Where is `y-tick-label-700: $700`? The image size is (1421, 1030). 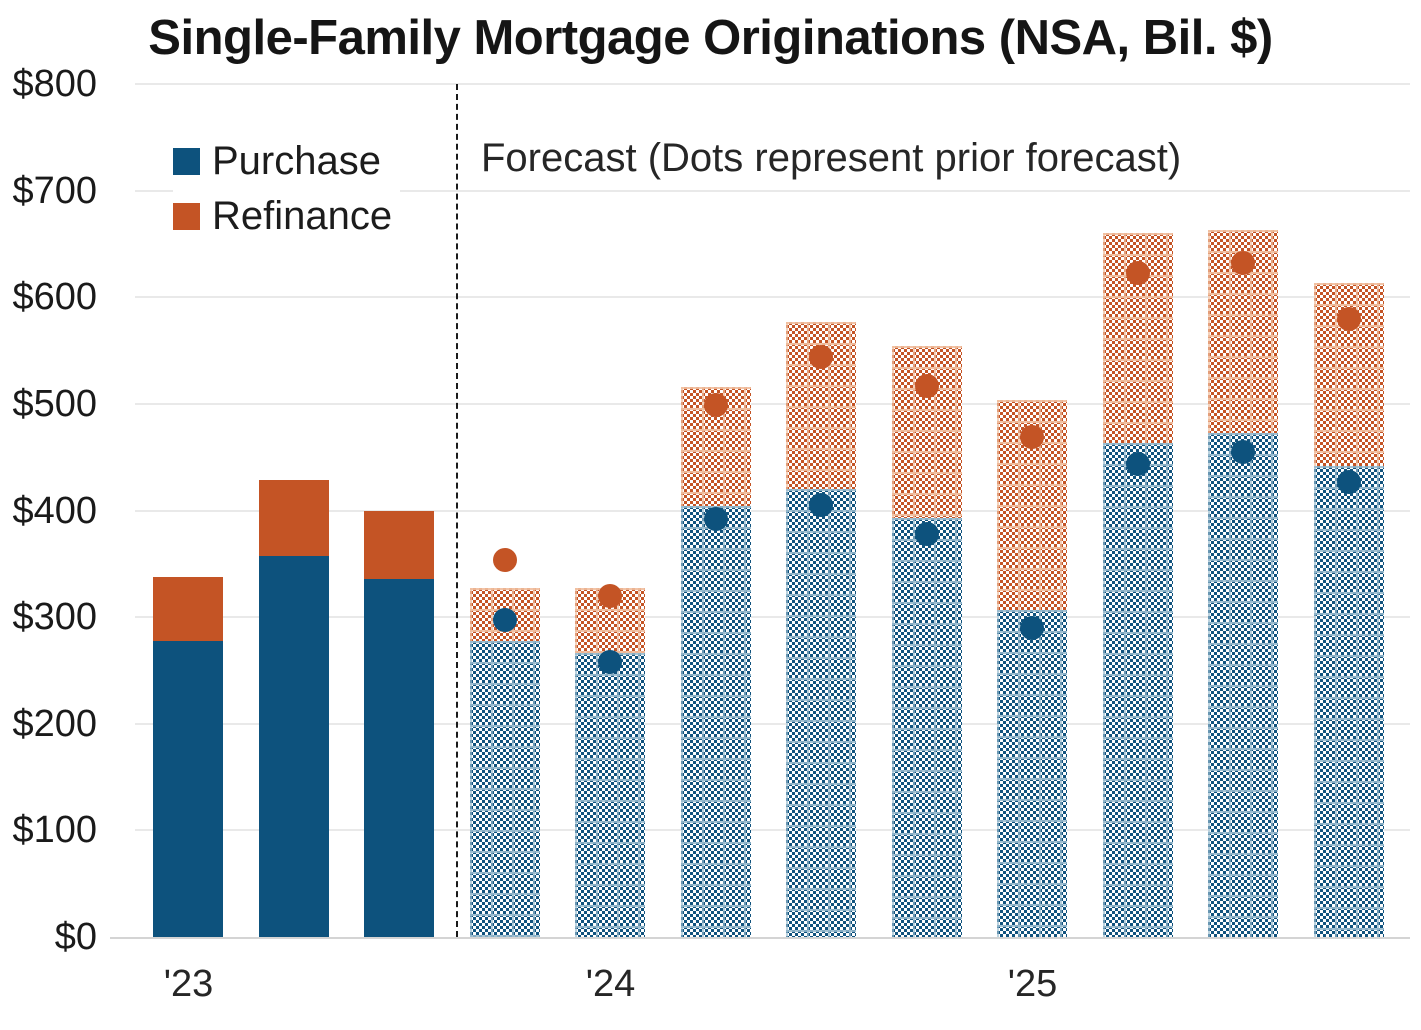
y-tick-label-700: $700 is located at coordinates (54, 190).